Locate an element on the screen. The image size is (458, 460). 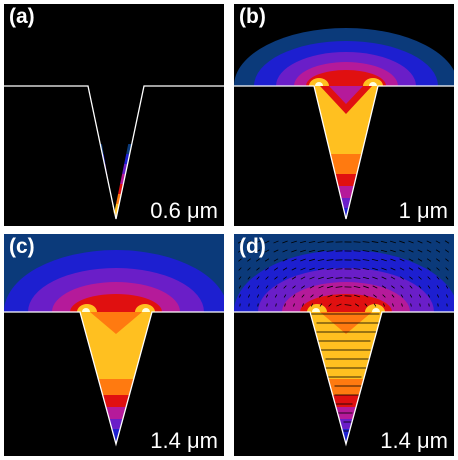
panel-label: (d) is located at coordinates (252, 246).